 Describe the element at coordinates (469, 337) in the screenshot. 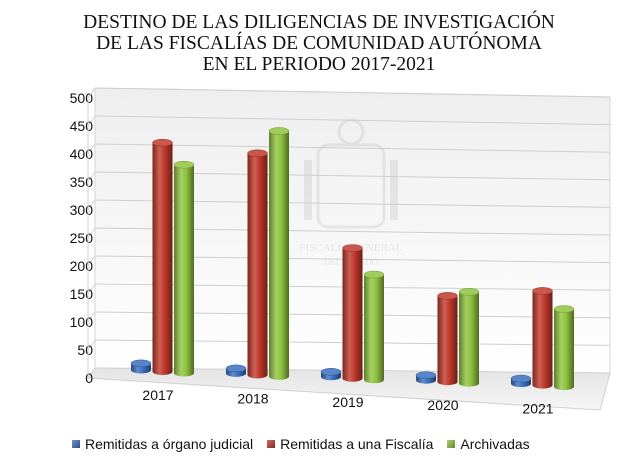

I see `bar-2020-archivadas` at that location.